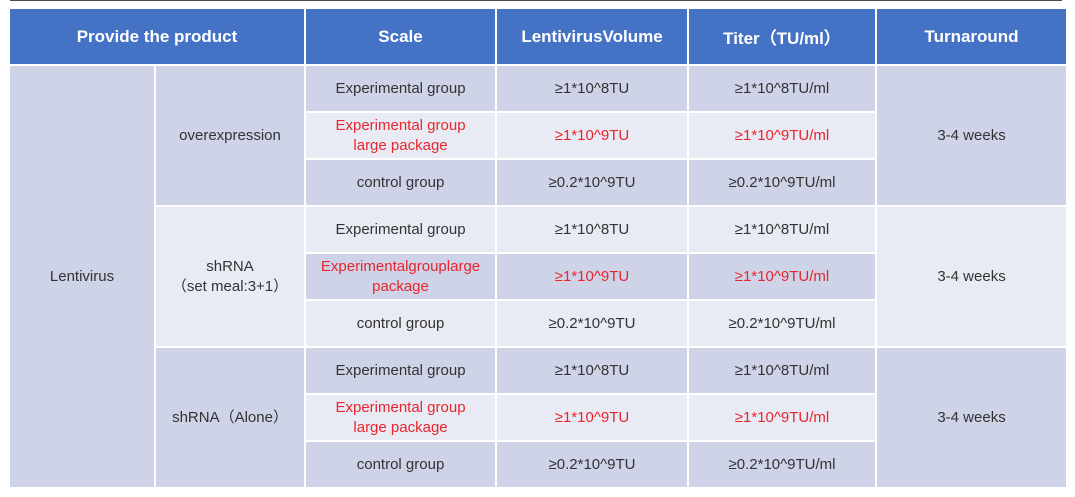 This screenshot has width=1075, height=497. I want to click on category-cell-shrna-alone: shRNA（Alone）, so click(230, 417).